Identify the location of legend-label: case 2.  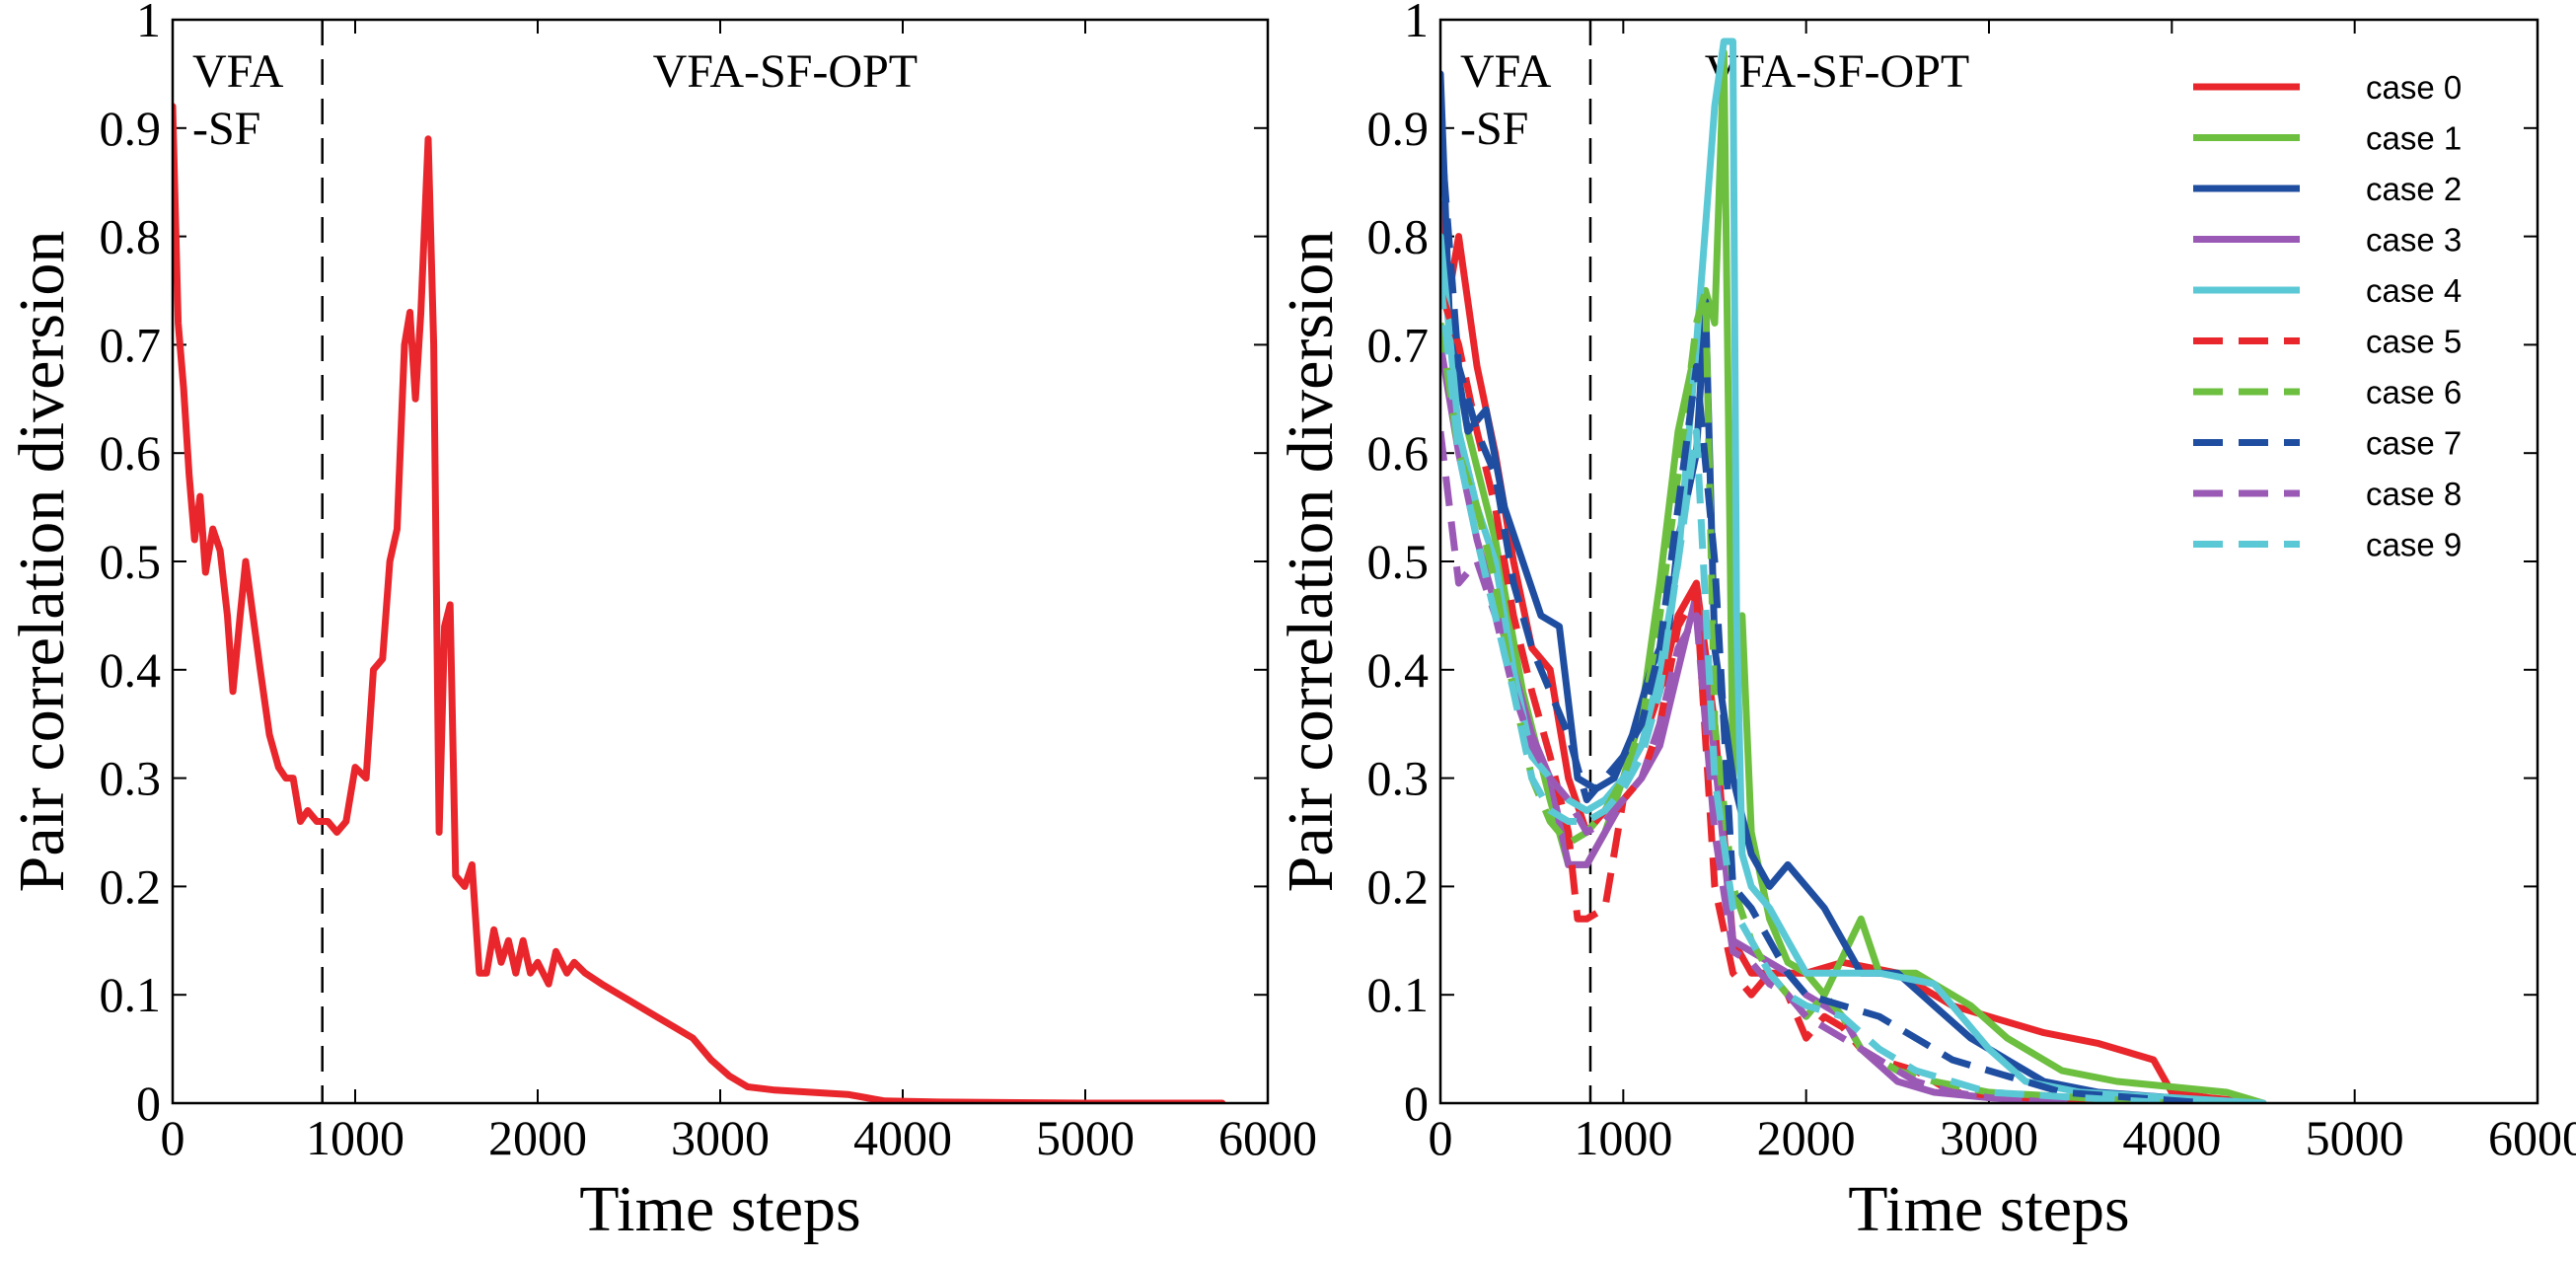
(2414, 189).